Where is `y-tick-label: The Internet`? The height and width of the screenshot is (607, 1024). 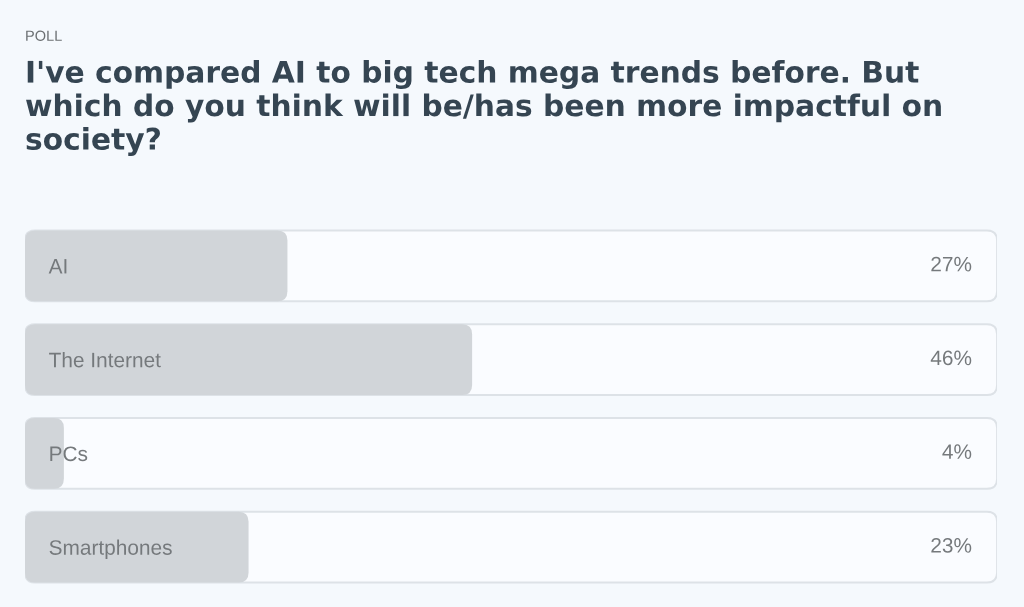 y-tick-label: The Internet is located at coordinates (105, 360).